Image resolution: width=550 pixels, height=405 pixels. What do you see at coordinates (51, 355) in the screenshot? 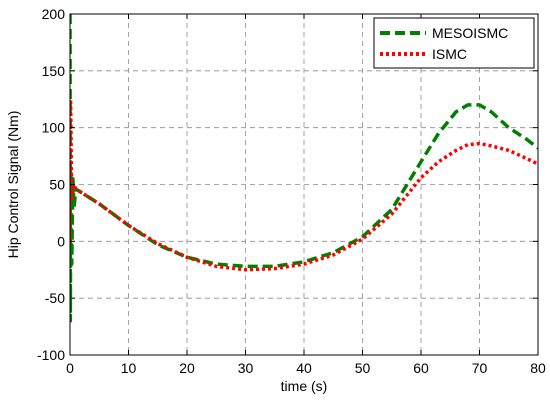
I see `y-tick-label: -100` at bounding box center [51, 355].